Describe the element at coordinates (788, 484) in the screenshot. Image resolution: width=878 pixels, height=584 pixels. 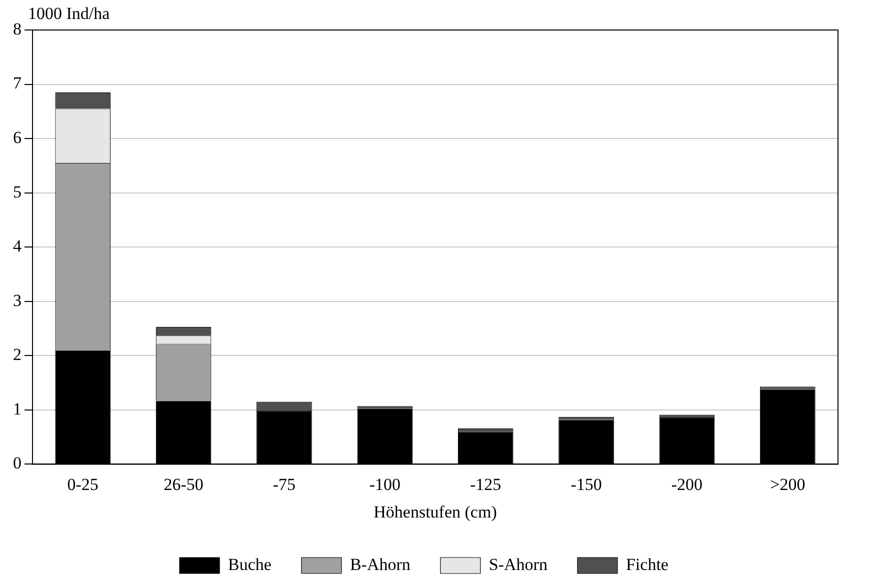
I see `x-tick-label: >200` at that location.